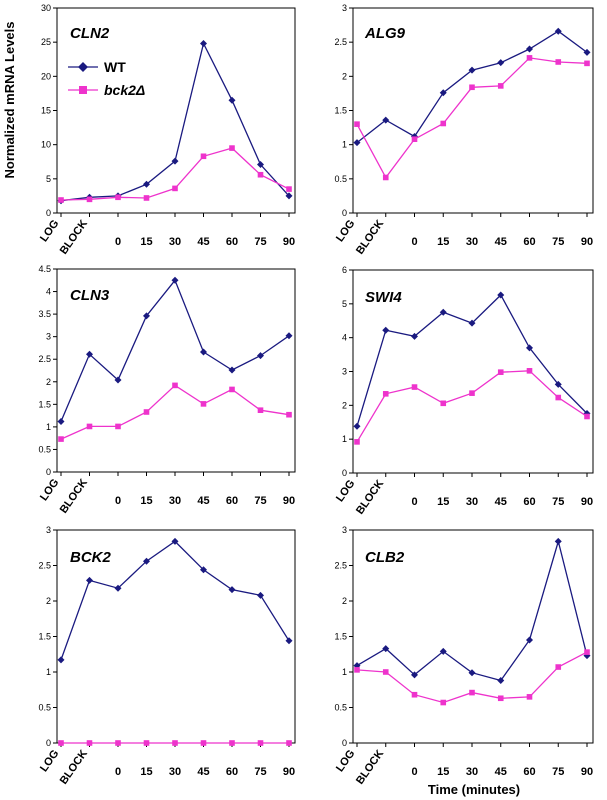 The height and width of the screenshot is (800, 607). Describe the element at coordinates (90, 295) in the screenshot. I see `chart-title: CLN3` at that location.